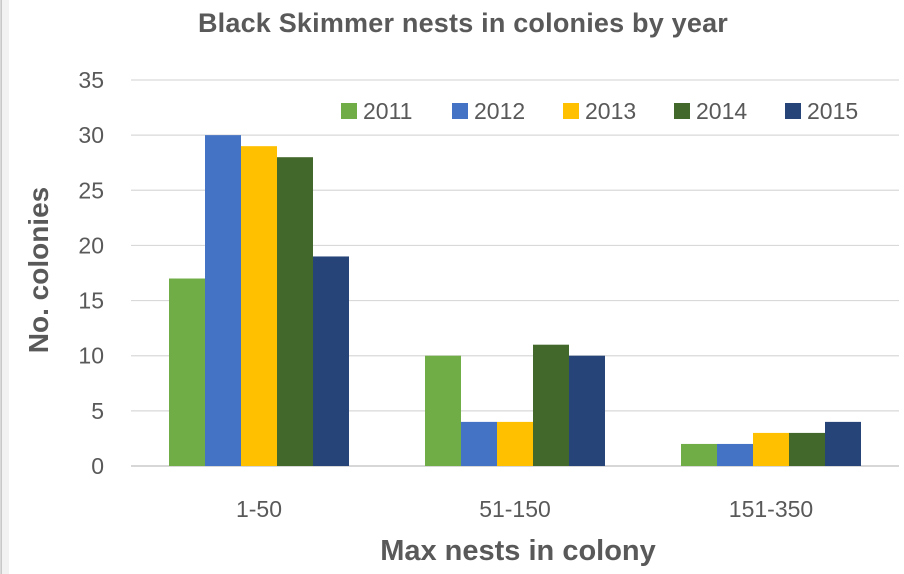  I want to click on legend-item-2013: 2013, so click(599, 111).